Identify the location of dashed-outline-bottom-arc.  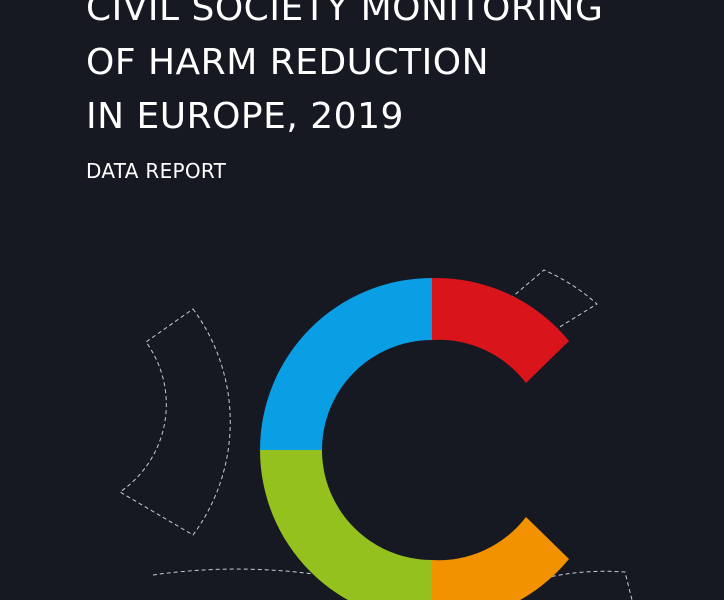
(286, 584).